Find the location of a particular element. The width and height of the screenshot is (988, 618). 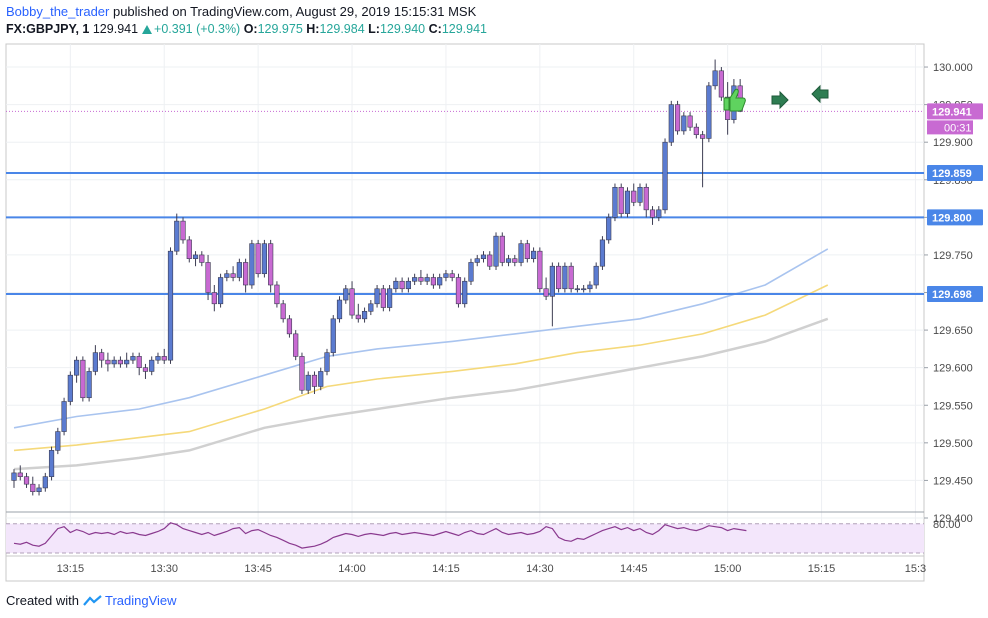

last-price: 129.941 is located at coordinates (115, 29).